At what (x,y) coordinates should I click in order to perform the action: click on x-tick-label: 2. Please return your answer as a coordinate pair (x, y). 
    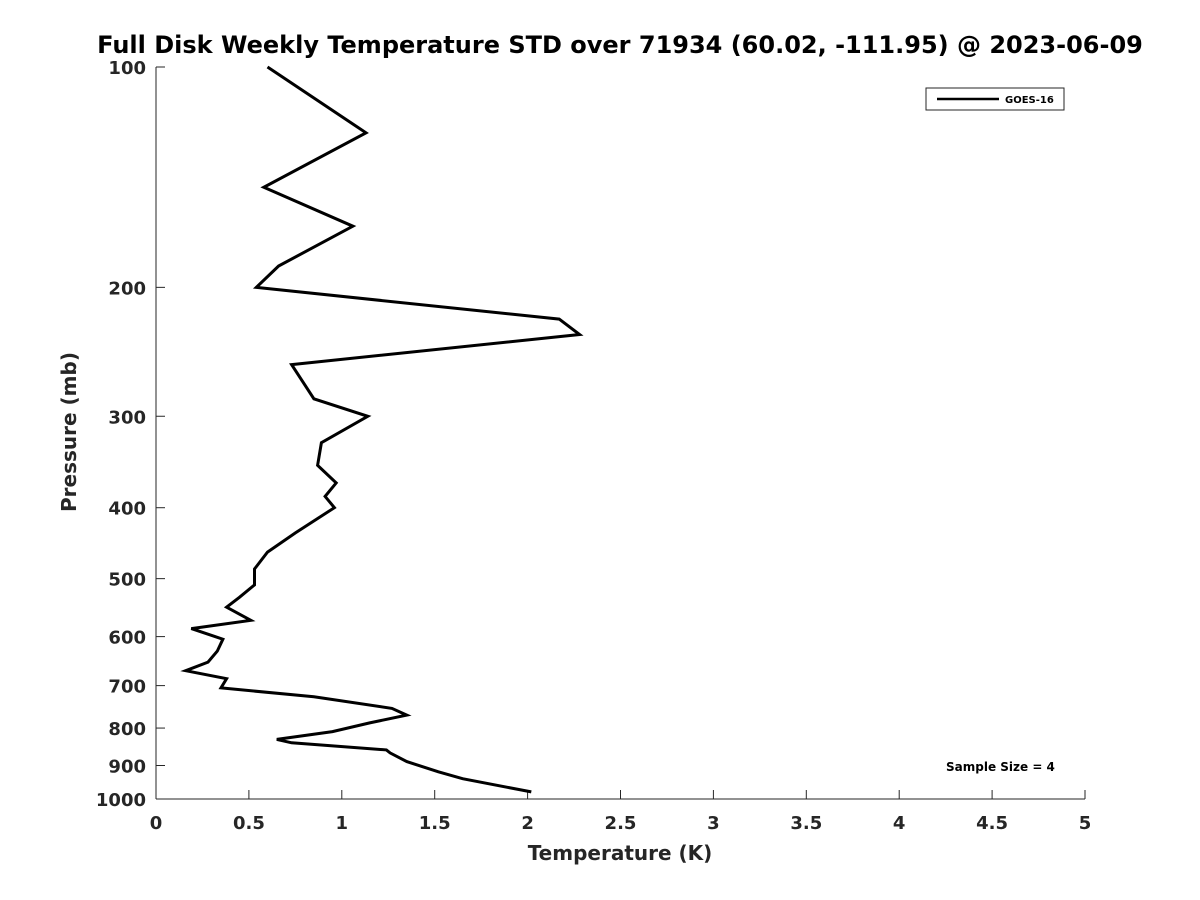
    Looking at the image, I should click on (527, 823).